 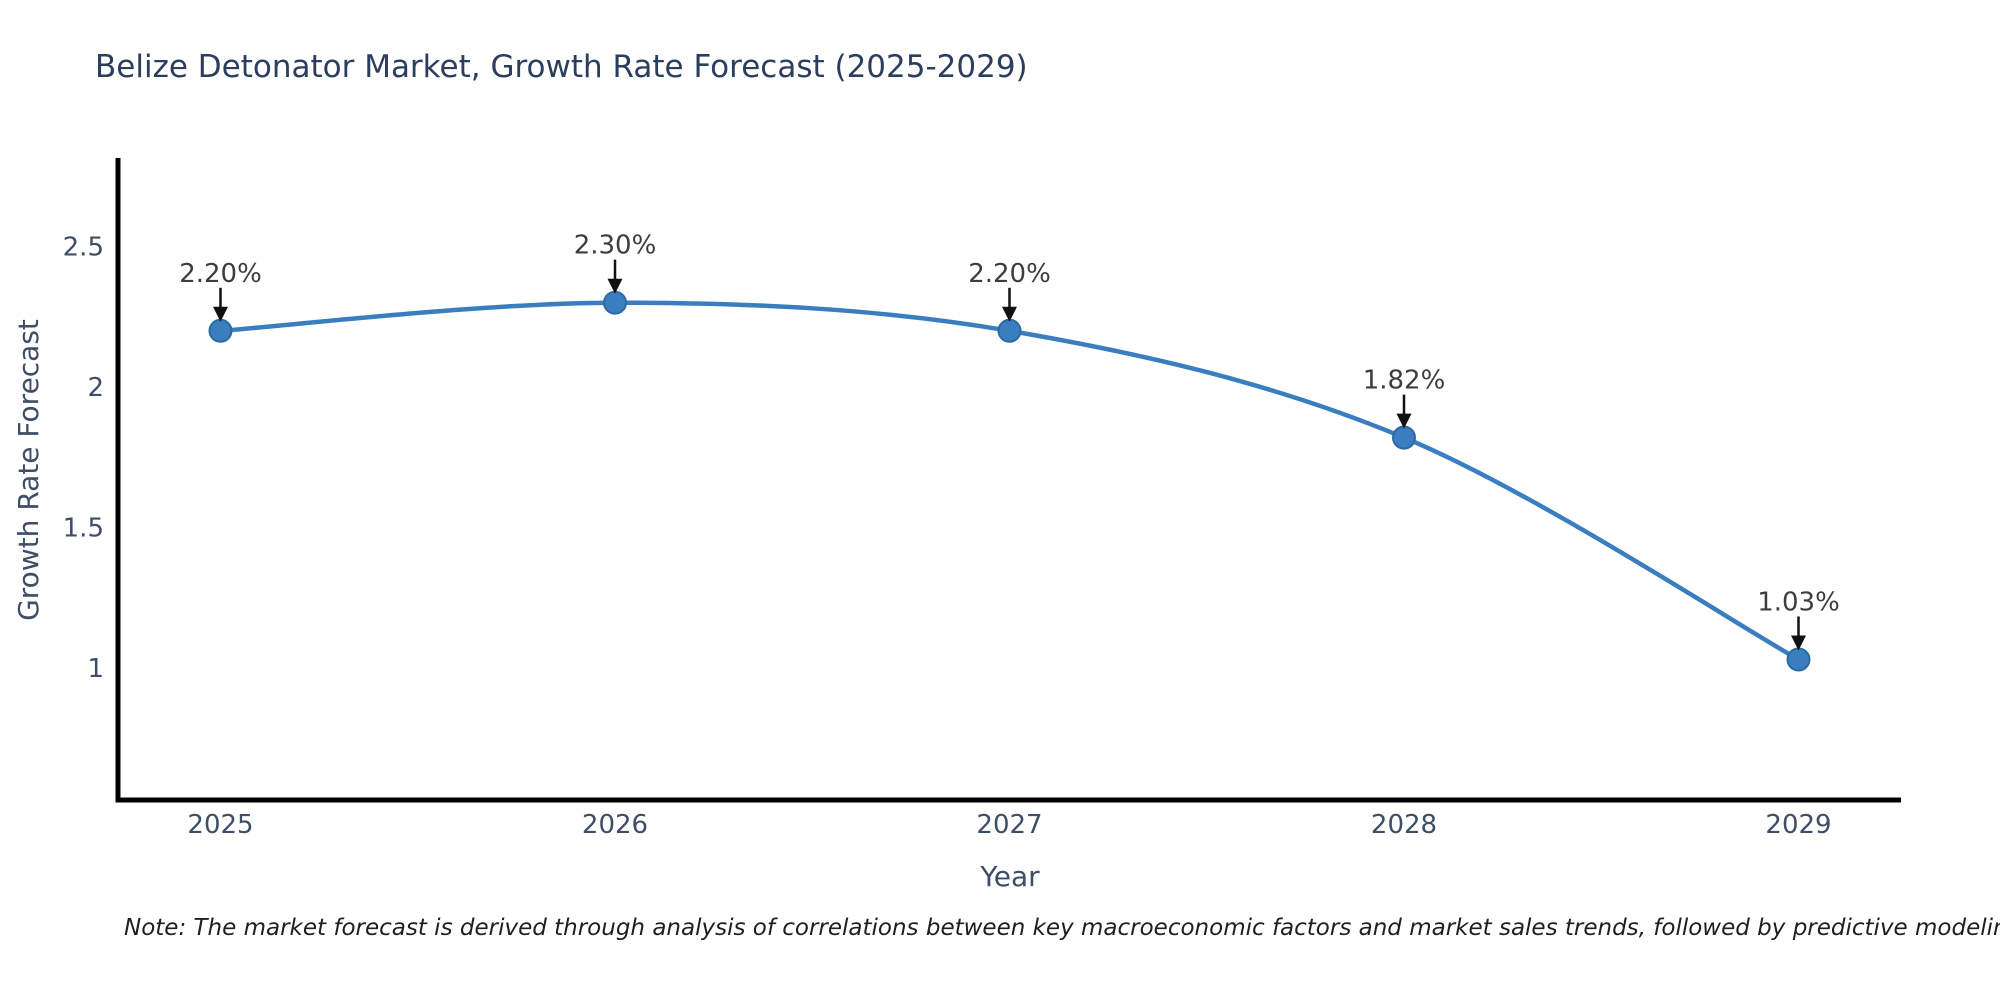 What do you see at coordinates (95, 388) in the screenshot?
I see `y-tick-label: 2` at bounding box center [95, 388].